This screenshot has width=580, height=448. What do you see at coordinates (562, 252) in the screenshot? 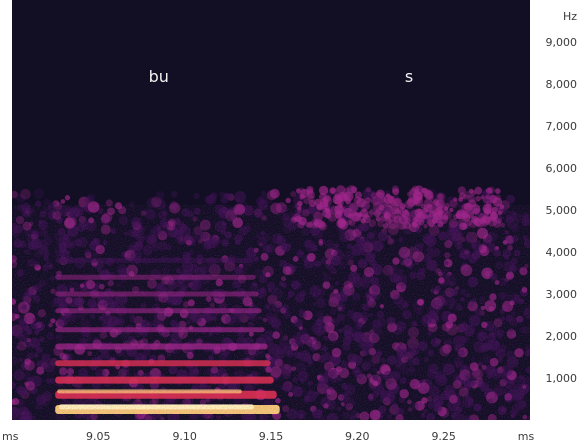
I see `y-tick-label: 4,000` at bounding box center [562, 252].